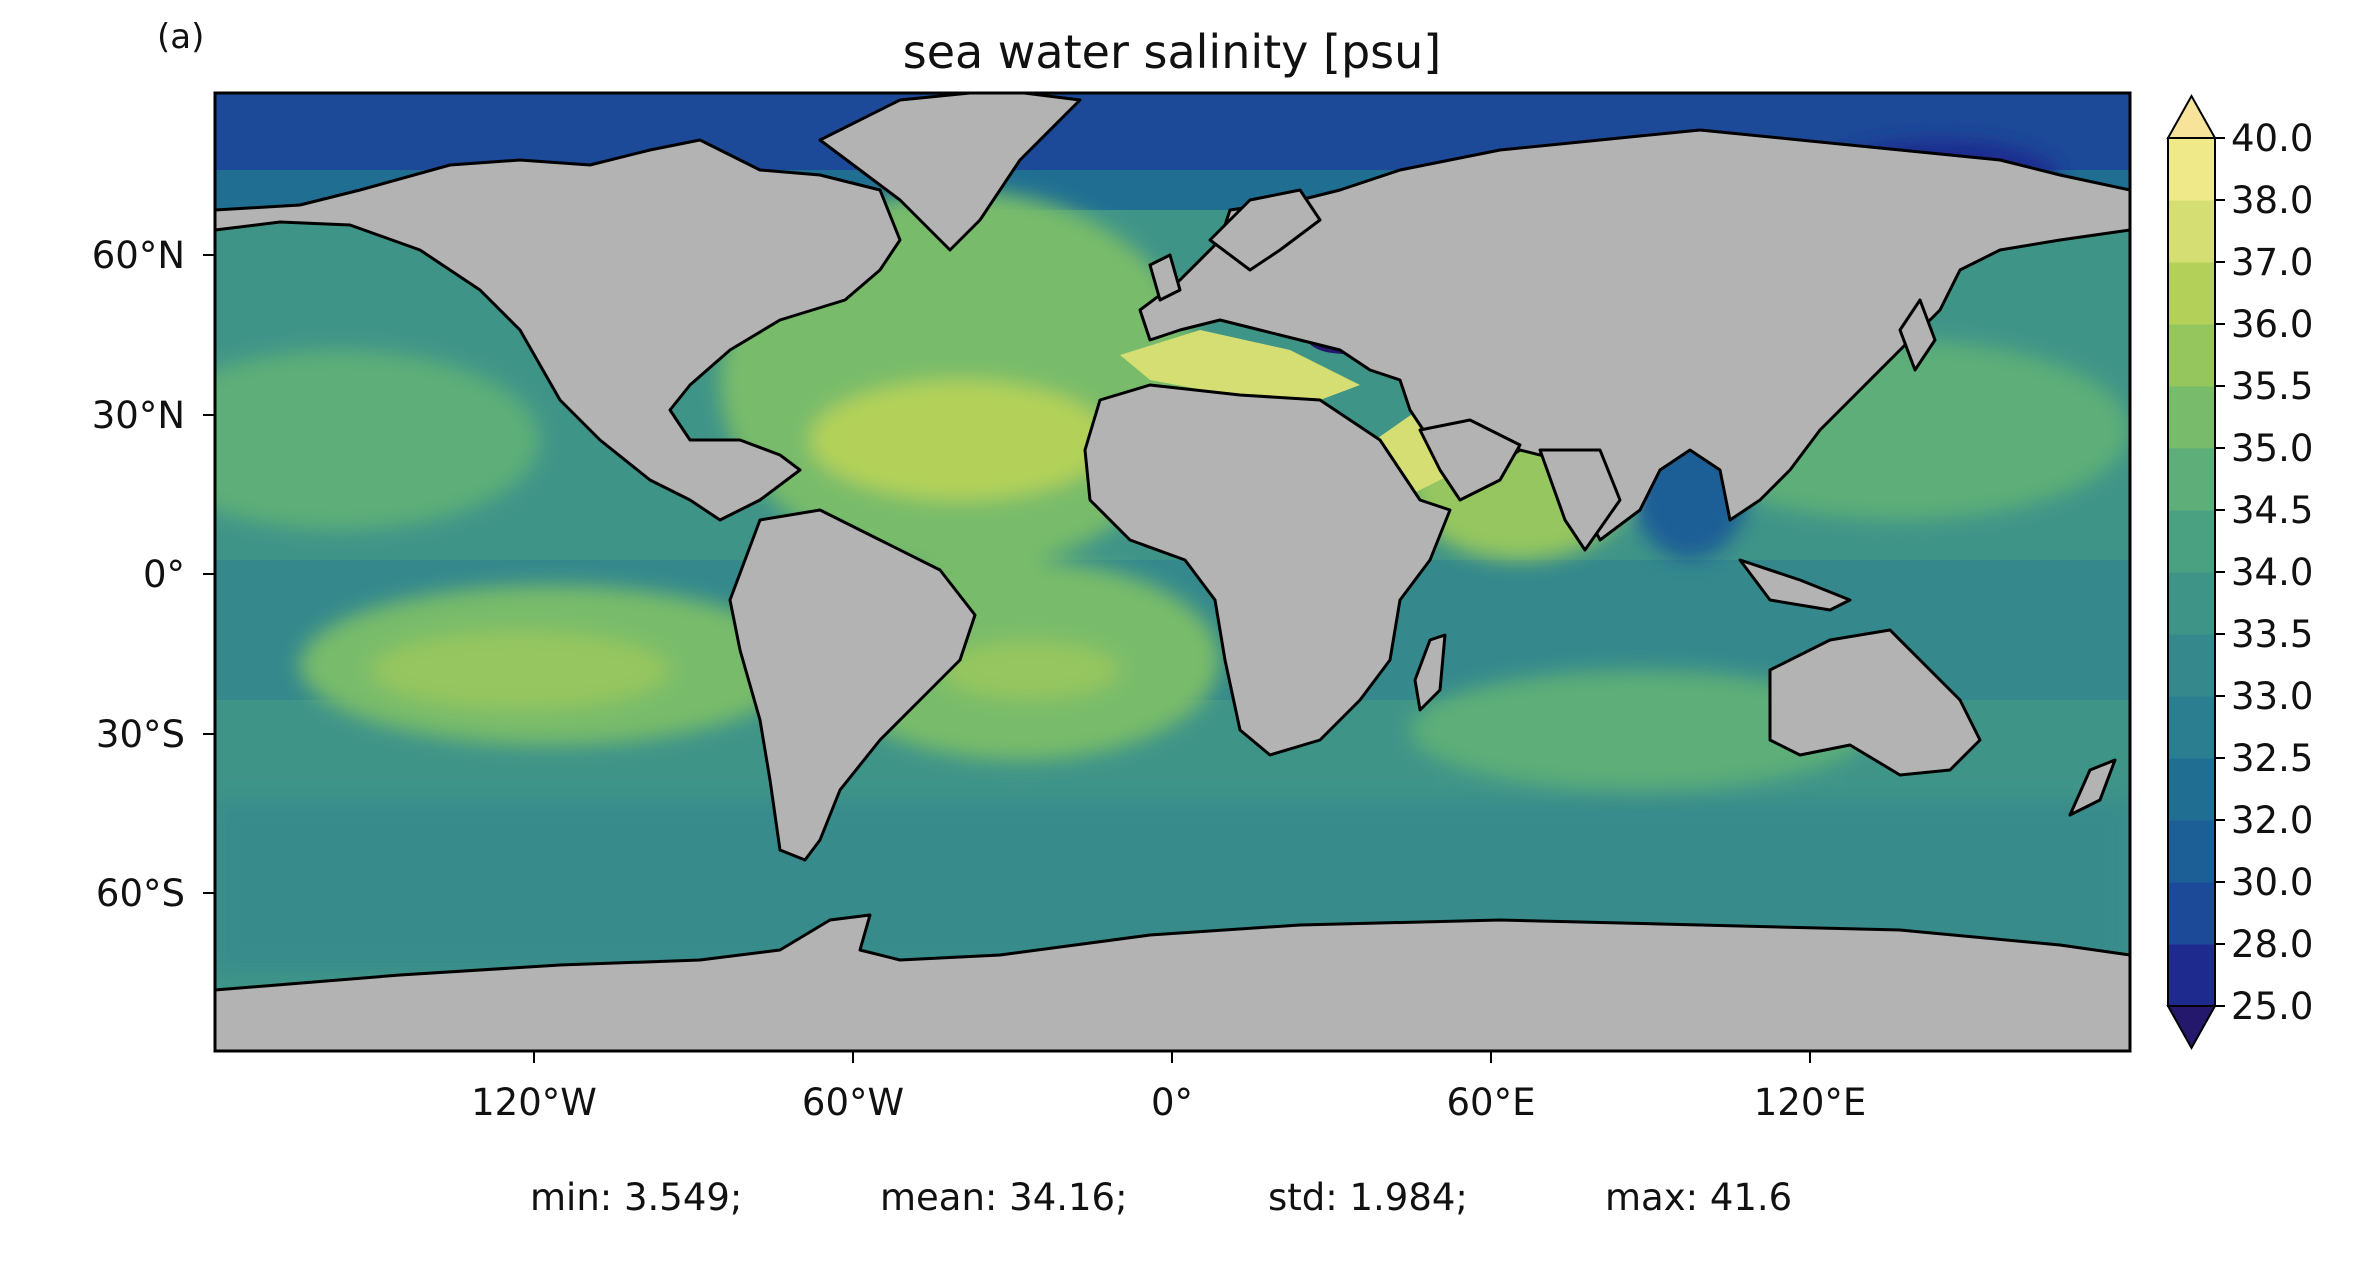  Describe the element at coordinates (1430, 672) in the screenshot. I see `madagascar` at that location.